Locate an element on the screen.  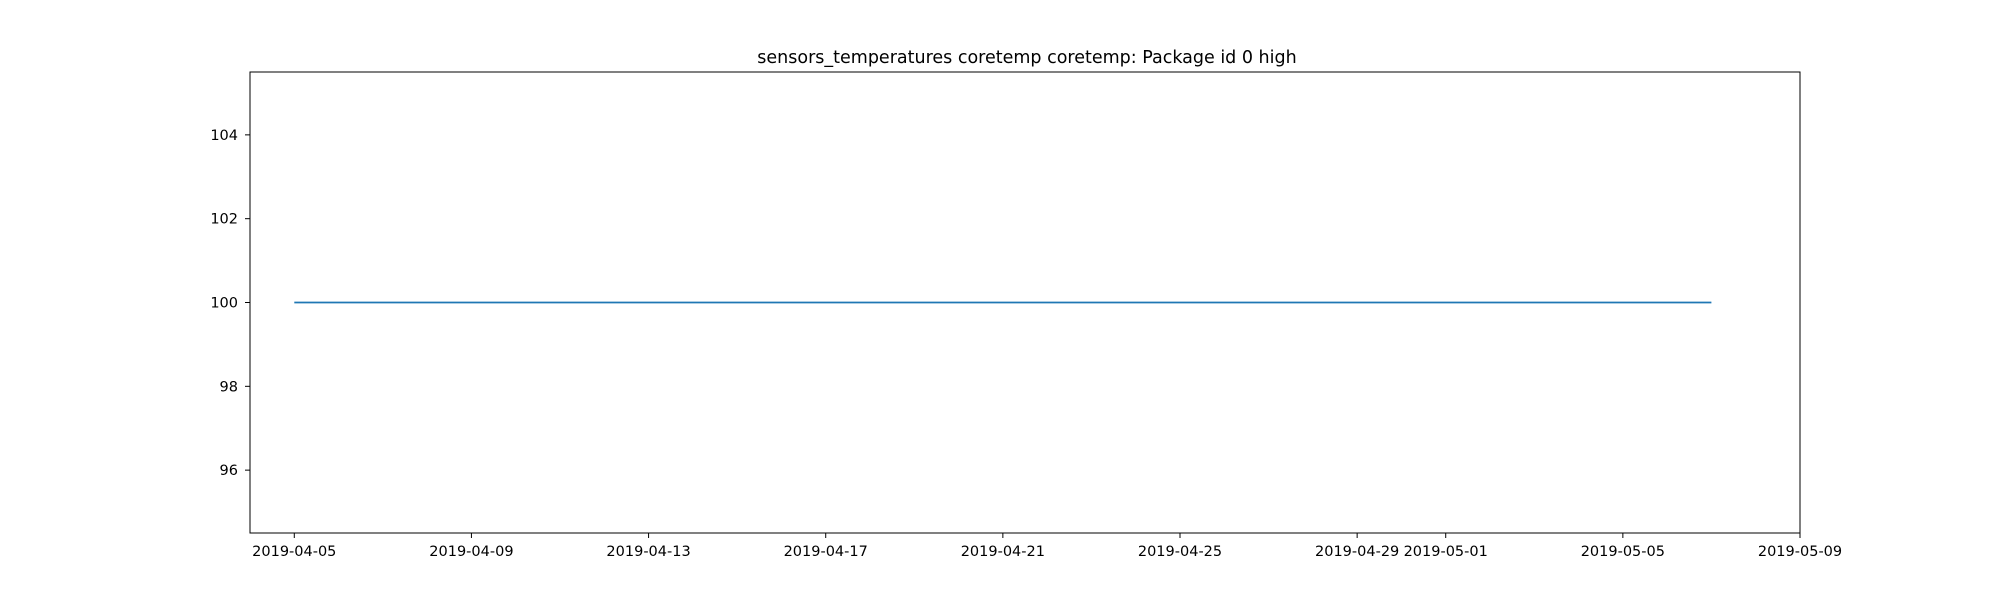
x-tick-label: 2019-05-01 is located at coordinates (1446, 552).